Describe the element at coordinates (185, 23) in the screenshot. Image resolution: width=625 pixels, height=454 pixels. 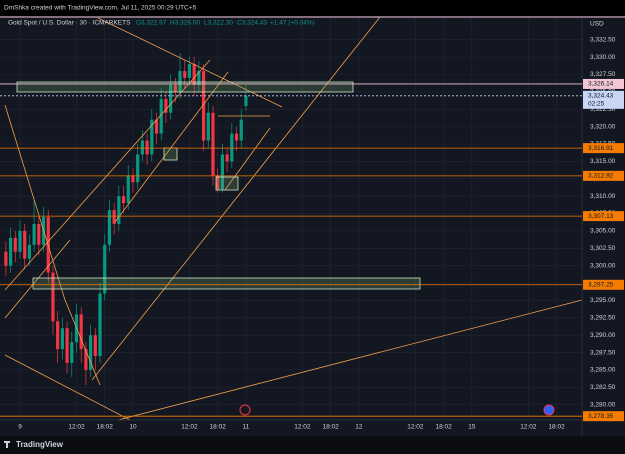
I see `ohlc-high: H3,326.00` at that location.